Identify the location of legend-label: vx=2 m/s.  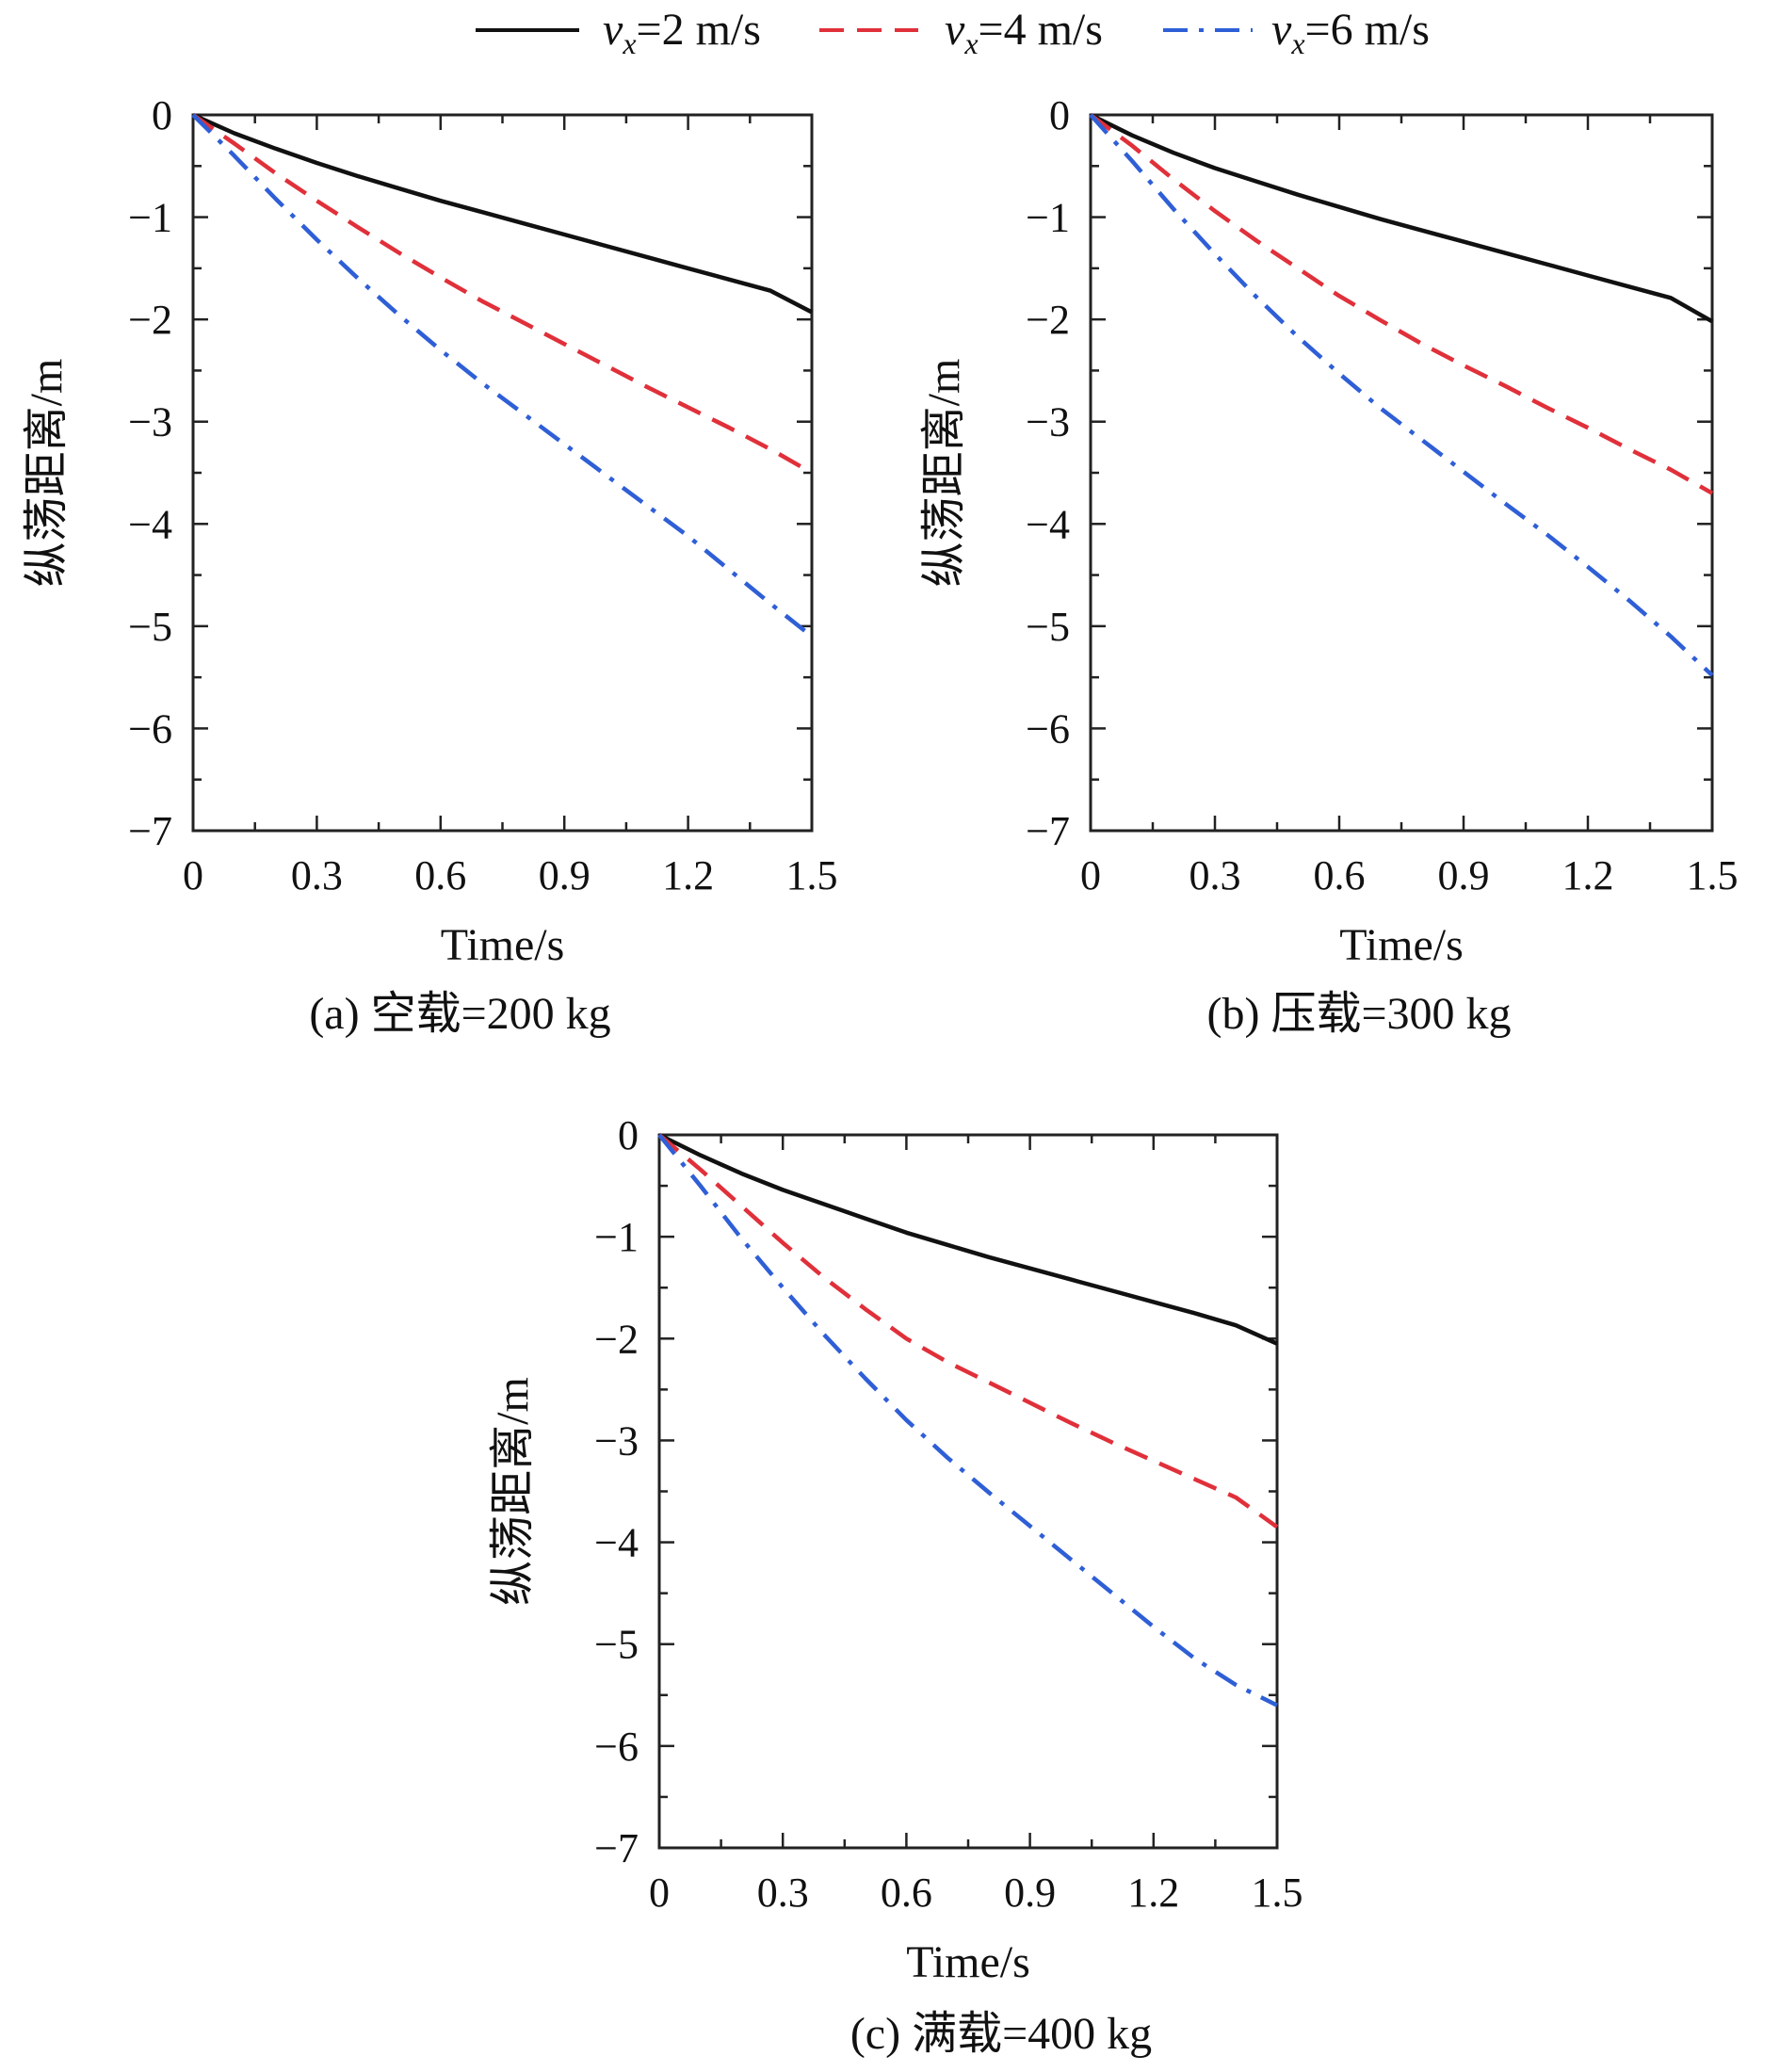
(682, 32).